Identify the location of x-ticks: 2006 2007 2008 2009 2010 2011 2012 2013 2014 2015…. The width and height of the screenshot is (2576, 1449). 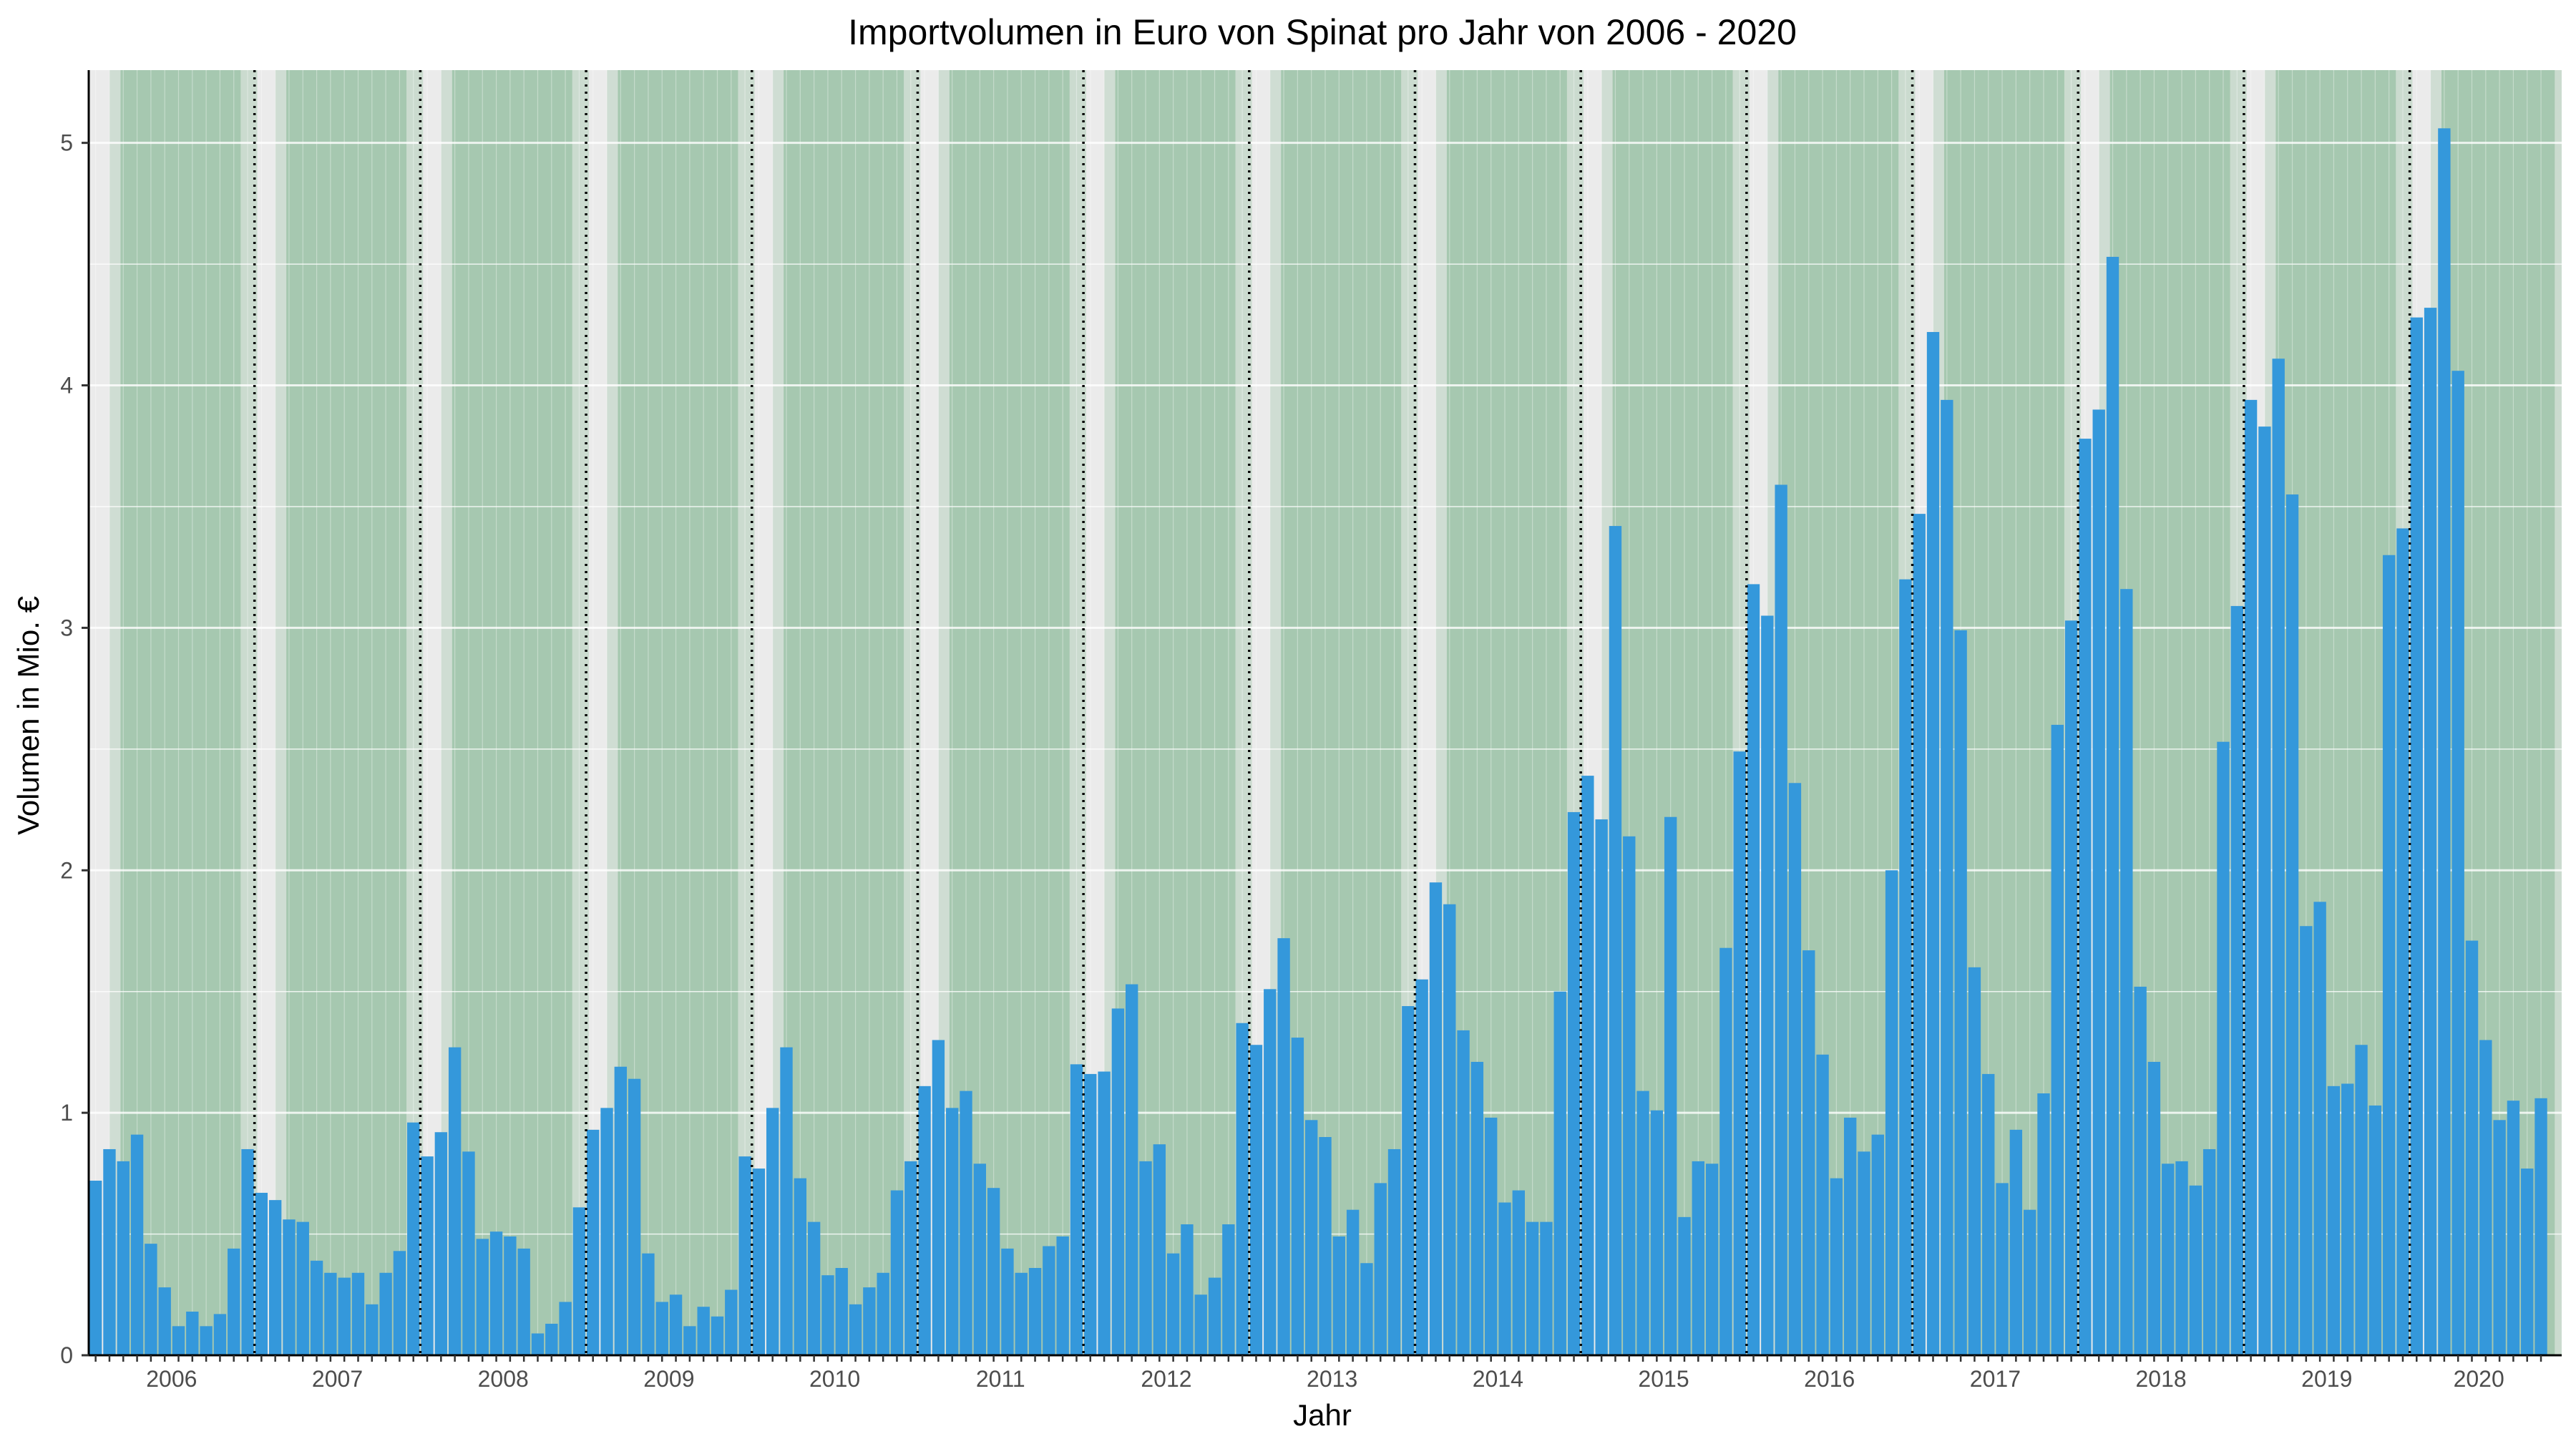
(1318, 1373).